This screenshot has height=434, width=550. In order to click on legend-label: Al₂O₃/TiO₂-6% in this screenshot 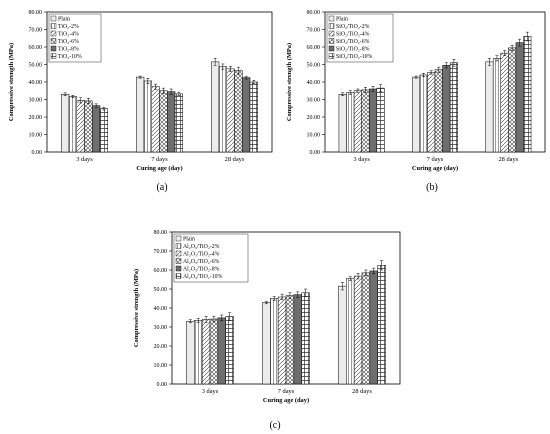, I will do `click(201, 262)`.